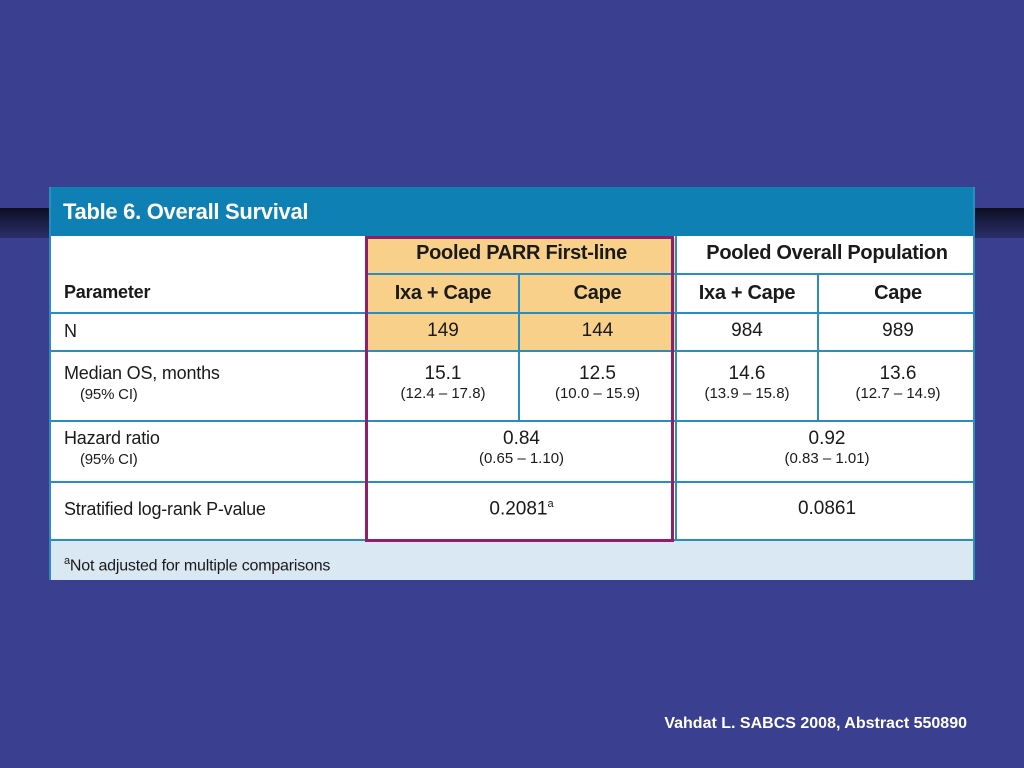 Image resolution: width=1024 pixels, height=768 pixels. Describe the element at coordinates (443, 373) in the screenshot. I see `median-os-value: 15.1` at that location.